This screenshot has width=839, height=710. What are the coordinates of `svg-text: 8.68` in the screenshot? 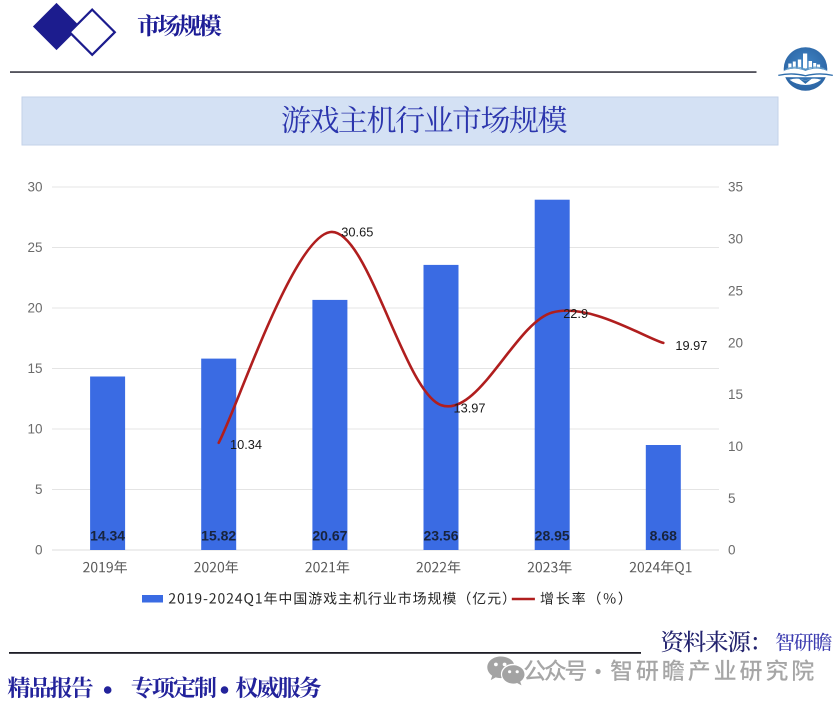 It's located at (663, 536).